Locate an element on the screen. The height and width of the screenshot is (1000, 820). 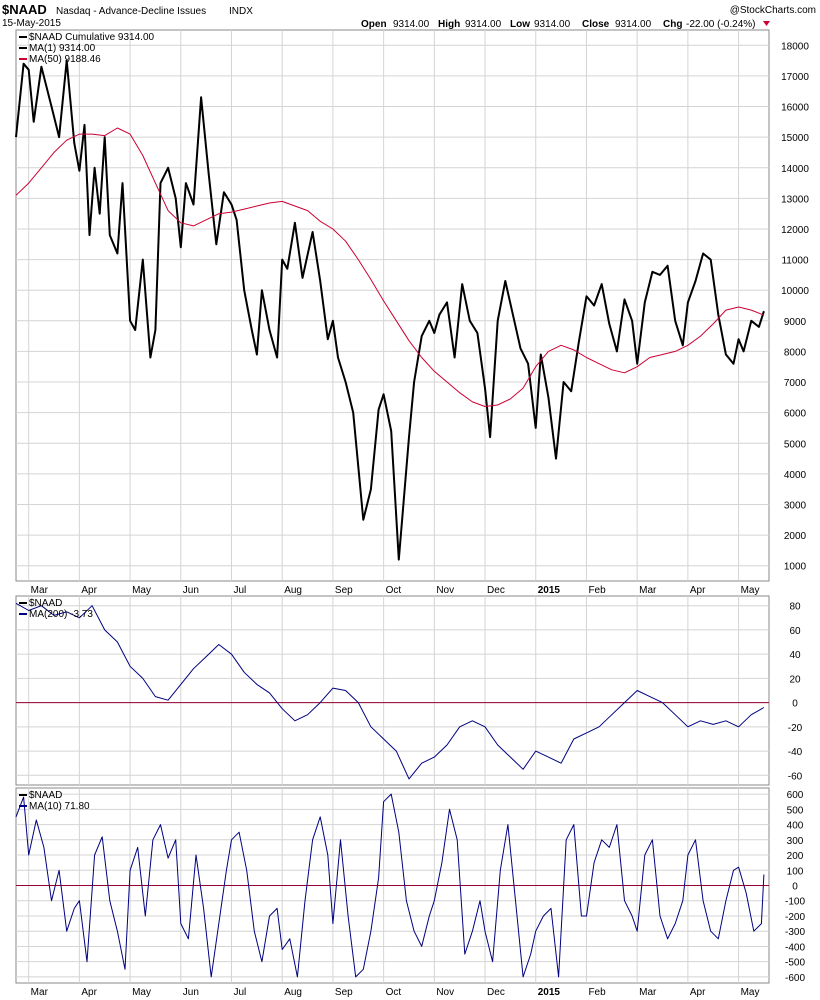
close-label: Close is located at coordinates (596, 24).